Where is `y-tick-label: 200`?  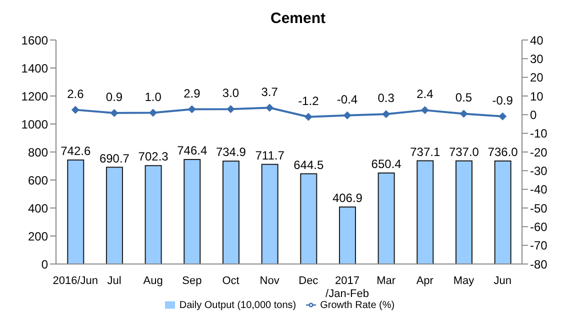
y-tick-label: 200 is located at coordinates (38, 236).